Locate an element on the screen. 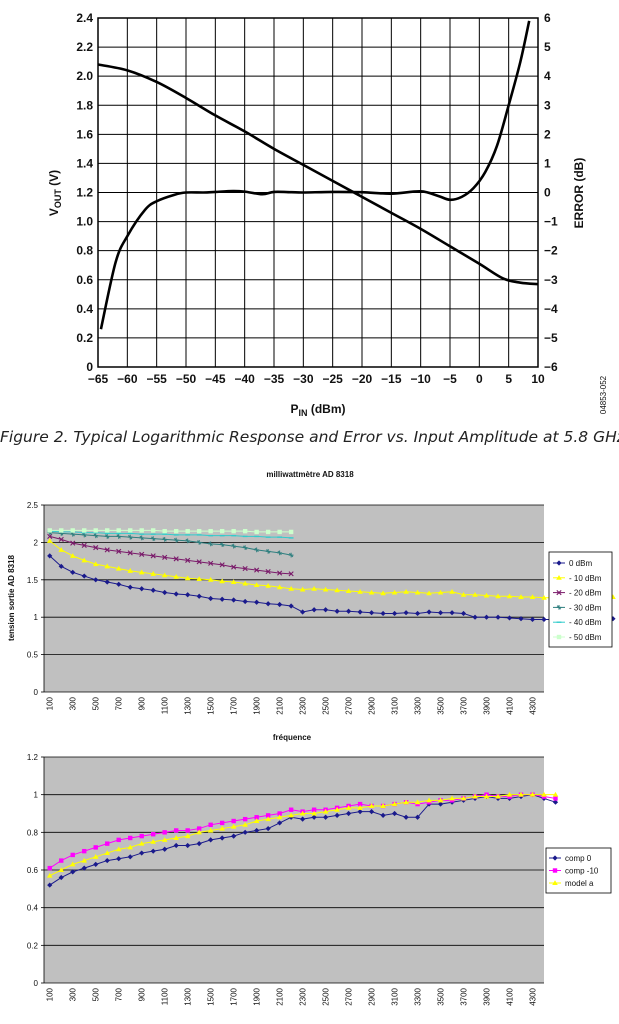 Image resolution: width=619 pixels, height=1024 pixels. x-tick-label: 700 is located at coordinates (119, 703).